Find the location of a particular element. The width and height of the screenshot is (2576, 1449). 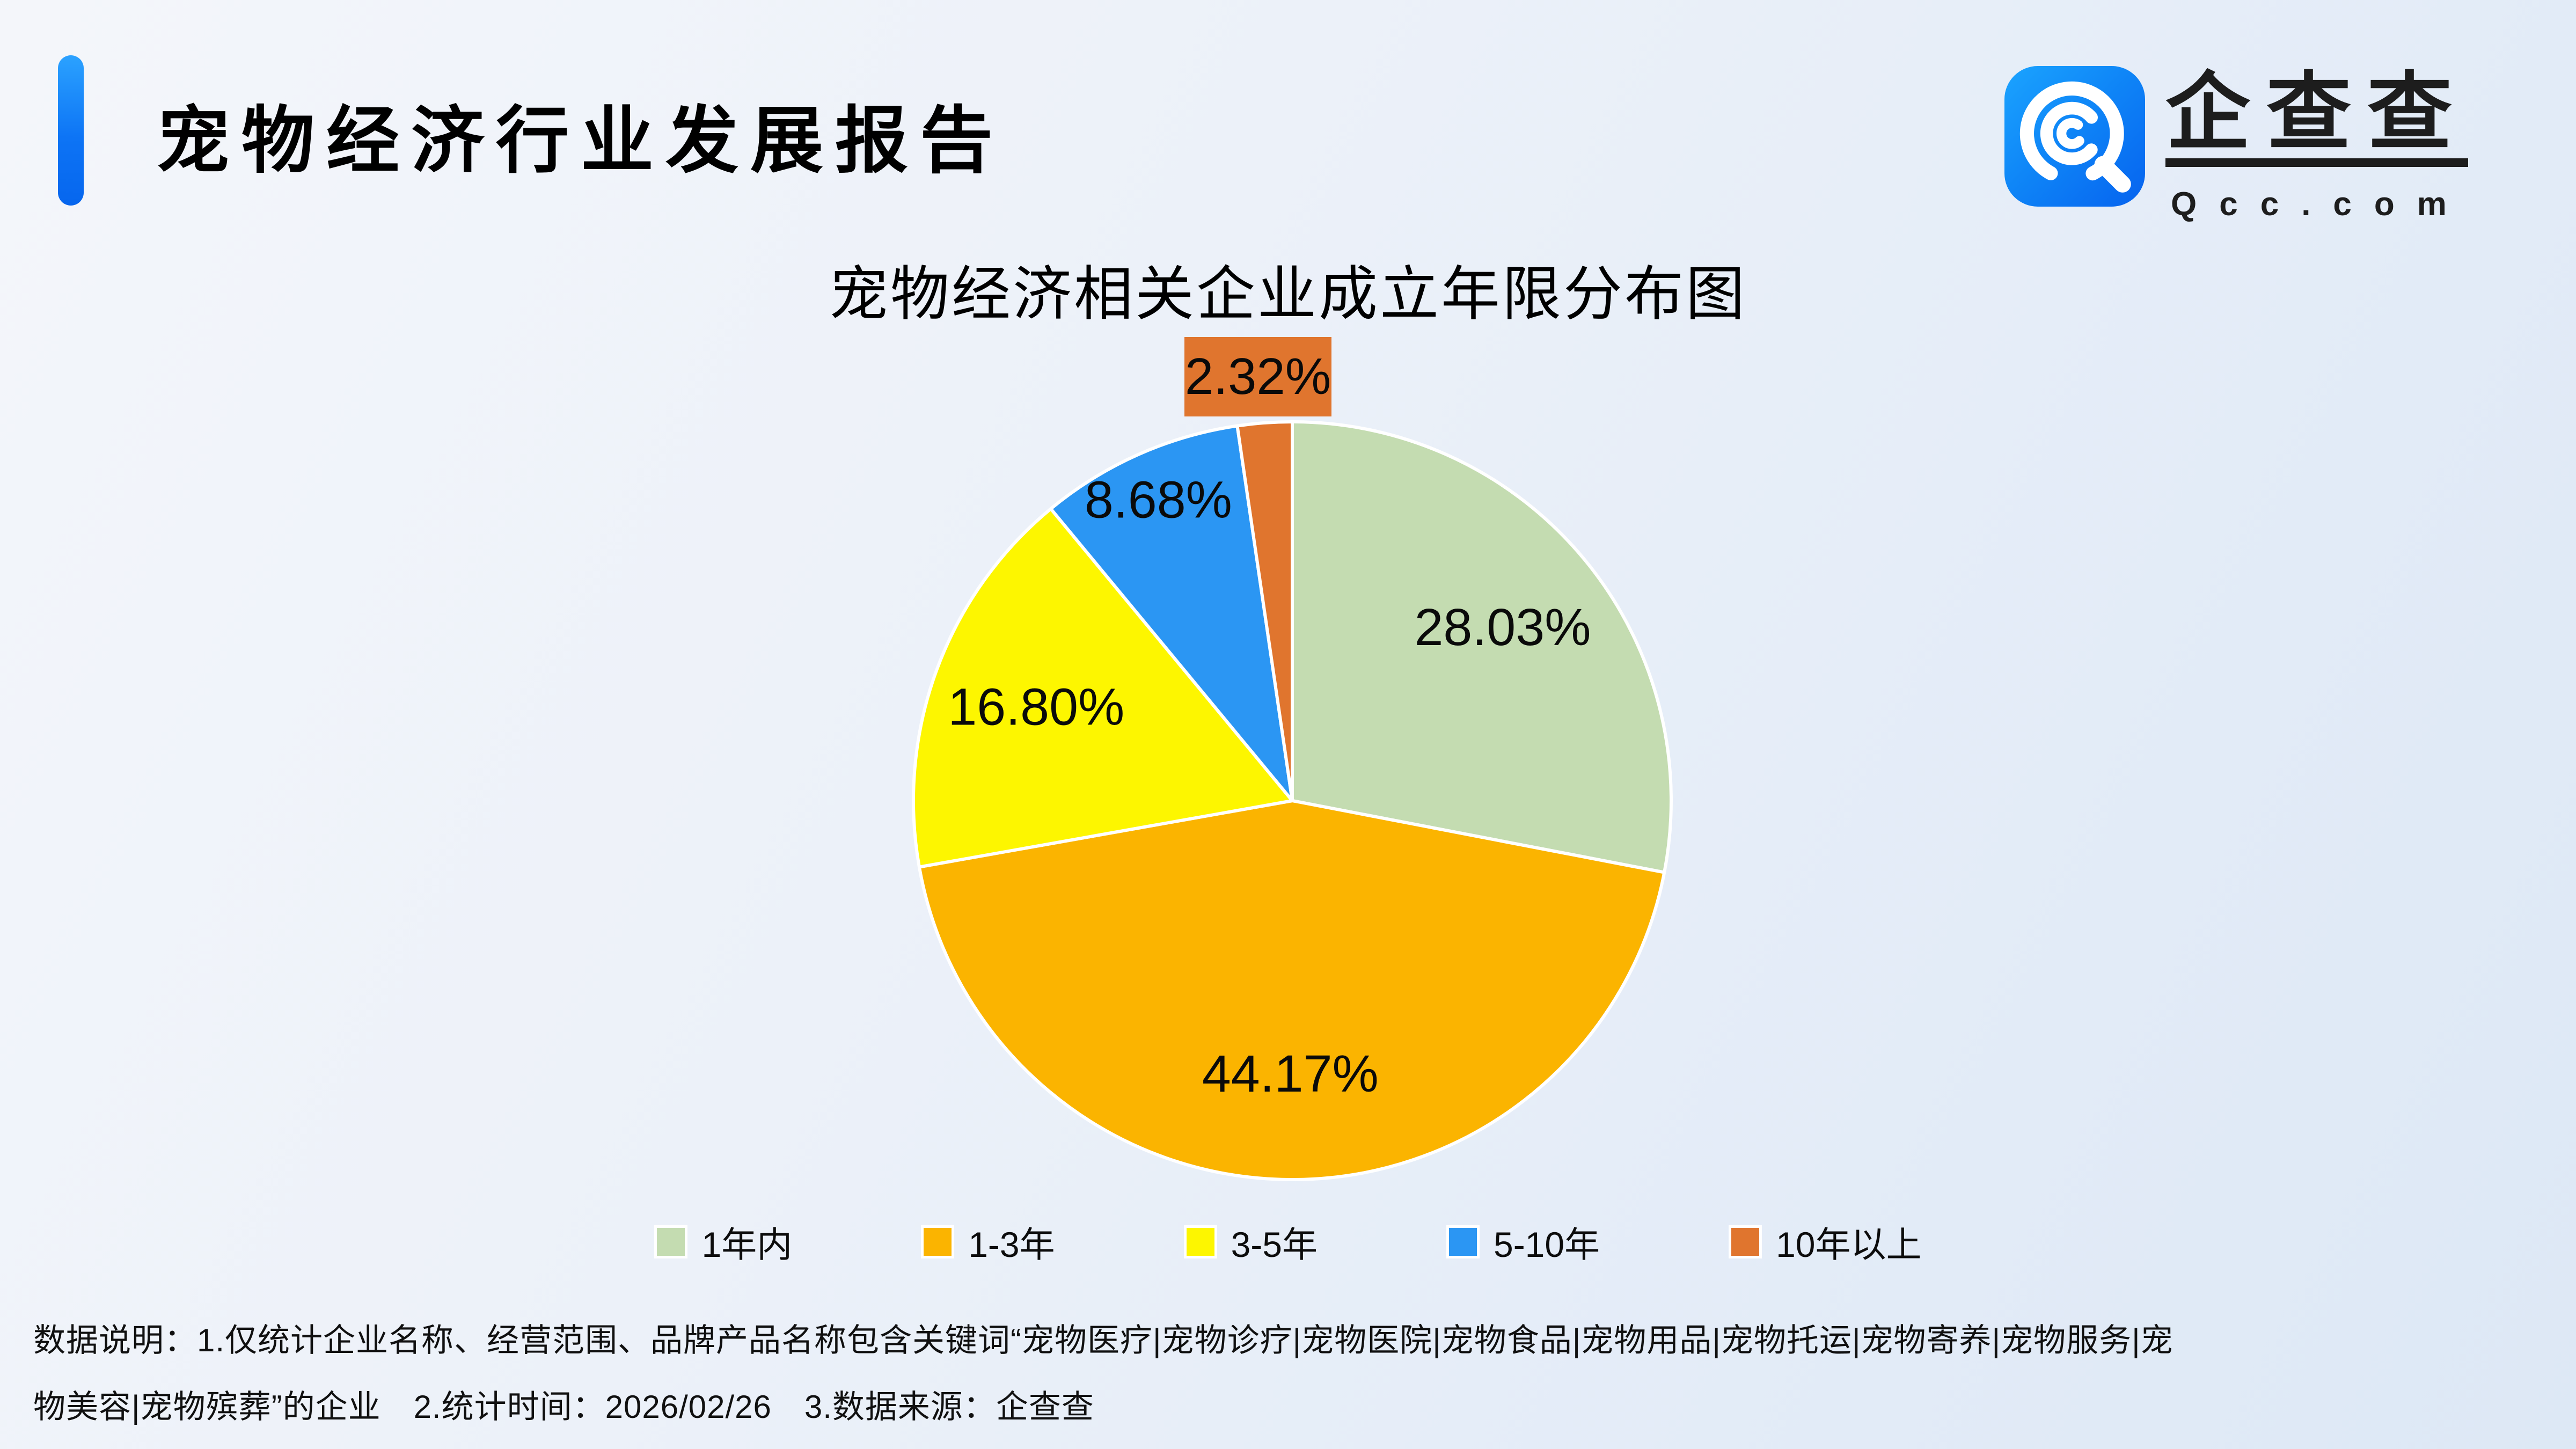

legend-label-4: 10年以上 is located at coordinates (1849, 1244).